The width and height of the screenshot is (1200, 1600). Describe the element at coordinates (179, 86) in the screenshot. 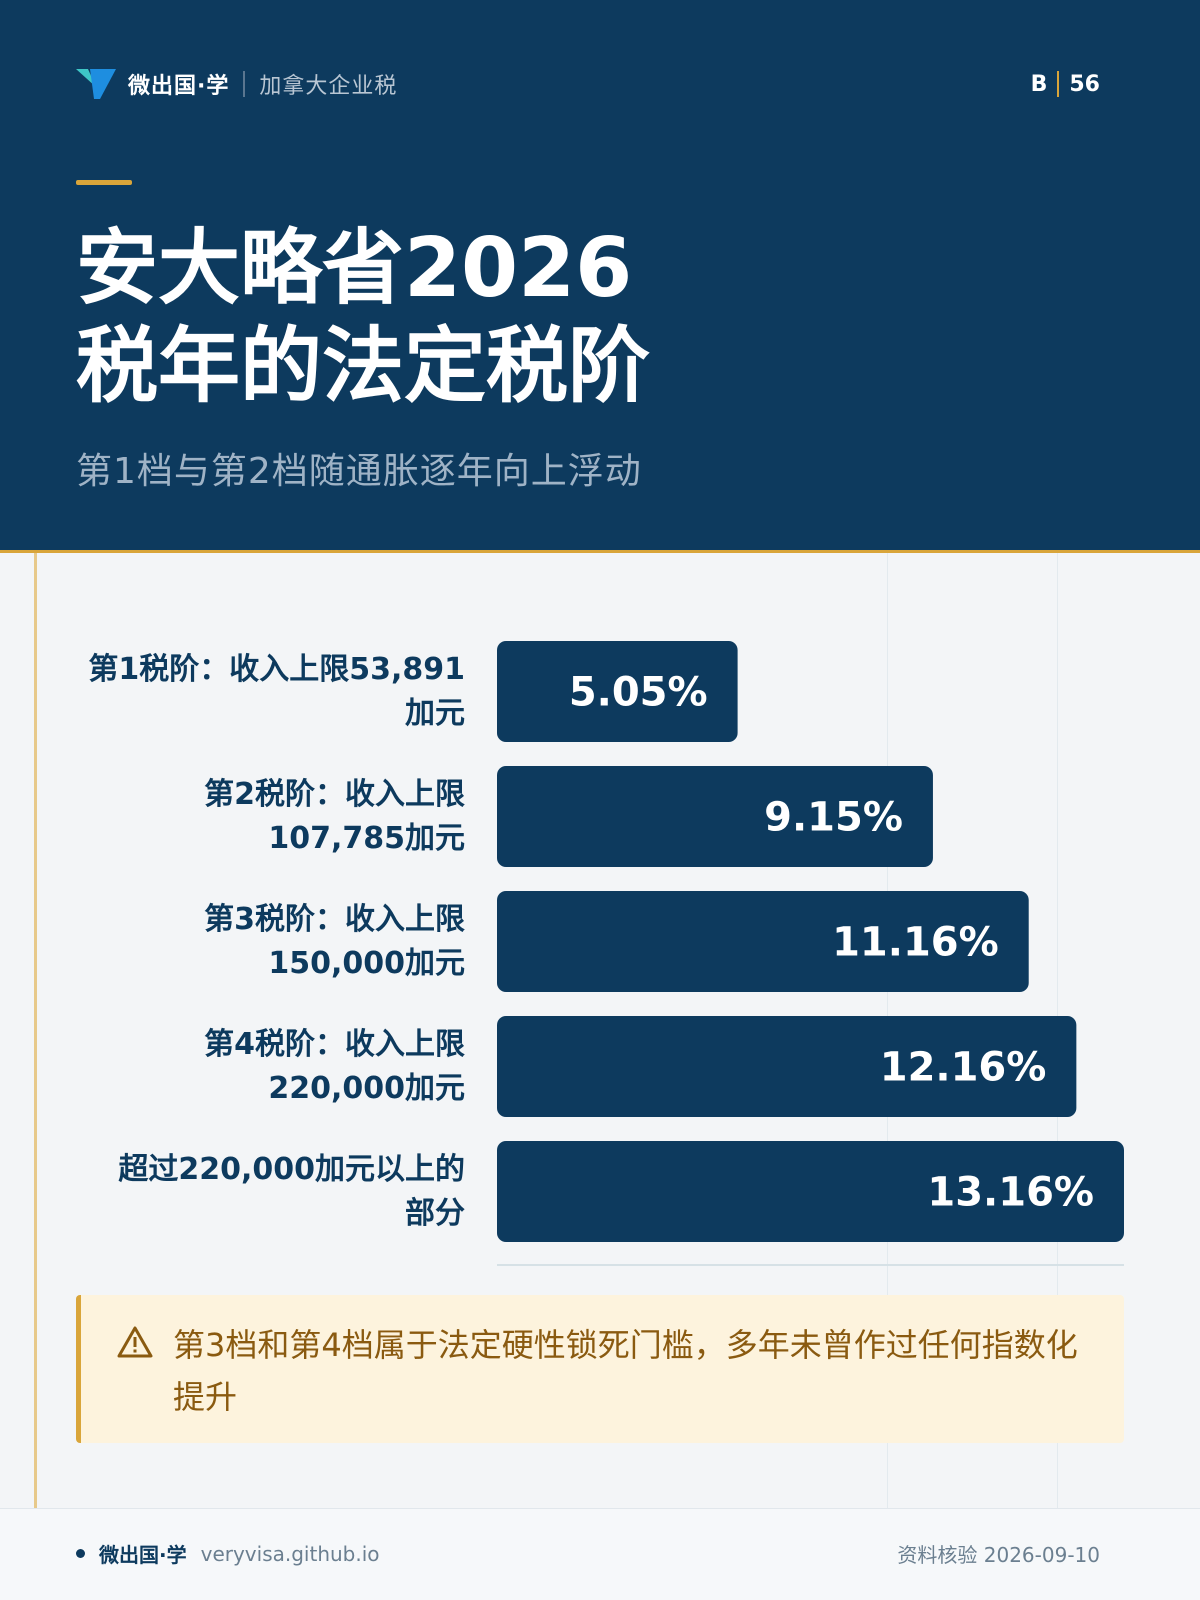

I see `brand-name: 微出国·学` at that location.